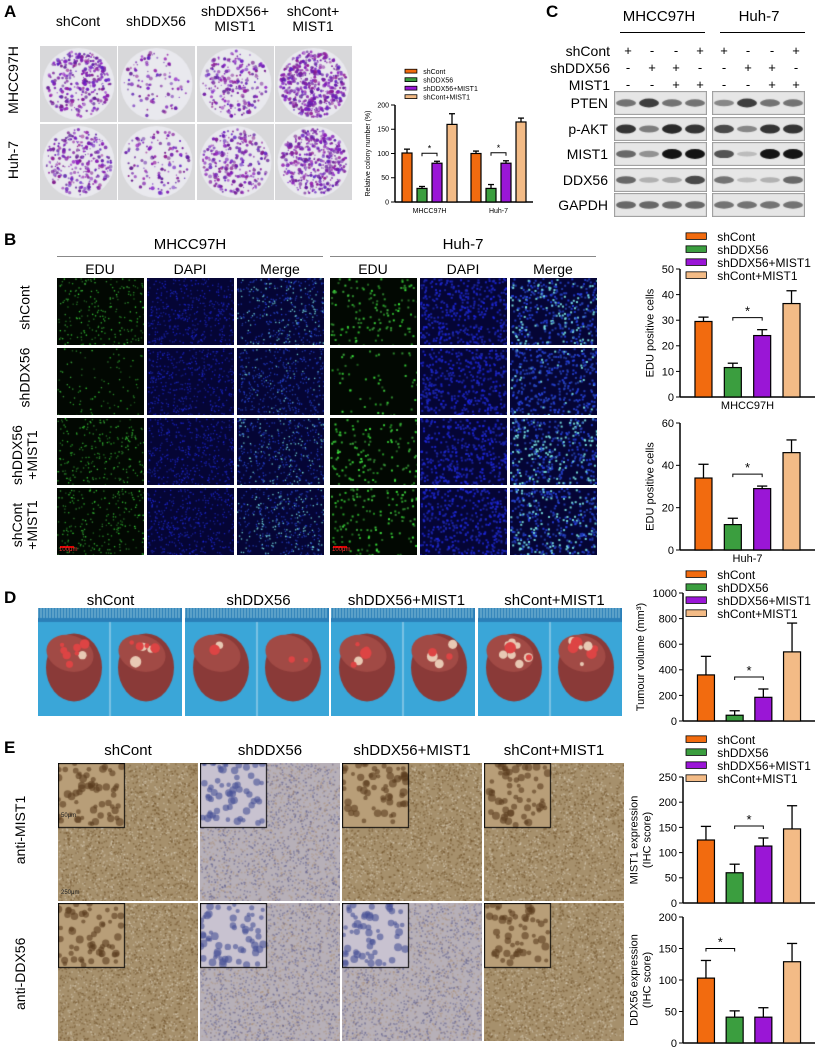 This screenshot has height=1051, width=825. I want to click on group-title: shCont+MIST1, so click(554, 750).